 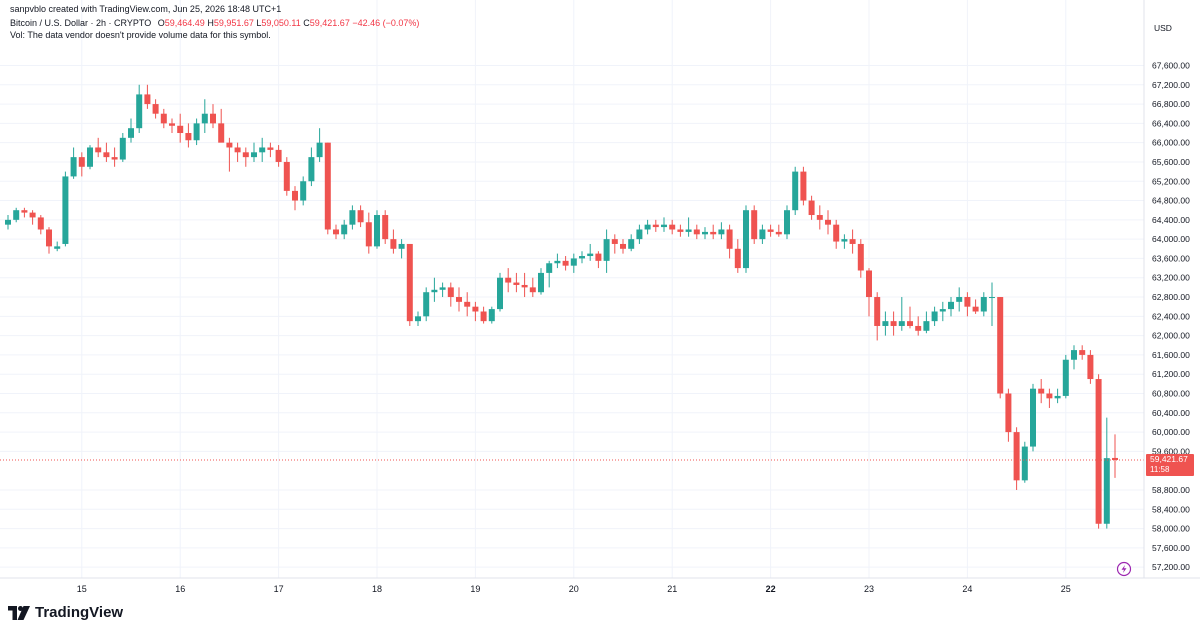 I want to click on lightning-icon, so click(x=1124, y=569).